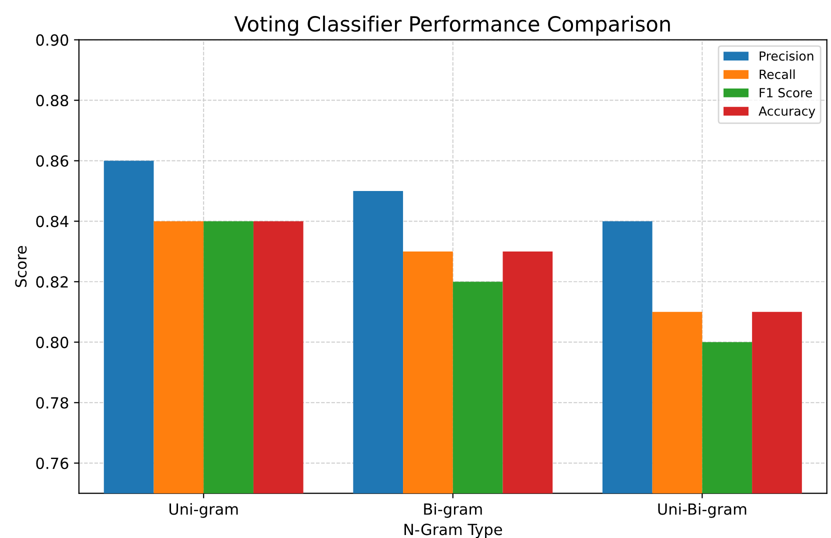  Describe the element at coordinates (787, 56) in the screenshot. I see `legend-label: Precision` at that location.